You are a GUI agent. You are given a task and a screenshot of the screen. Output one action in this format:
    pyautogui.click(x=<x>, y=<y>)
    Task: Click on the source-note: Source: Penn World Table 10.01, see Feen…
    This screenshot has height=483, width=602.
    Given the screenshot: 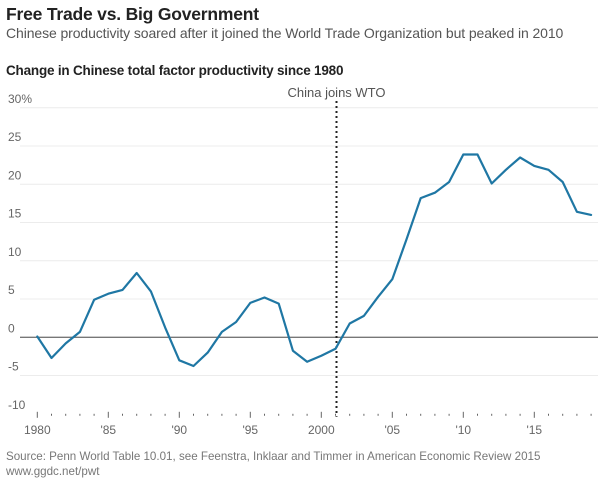 What is the action you would take?
    pyautogui.click(x=273, y=464)
    